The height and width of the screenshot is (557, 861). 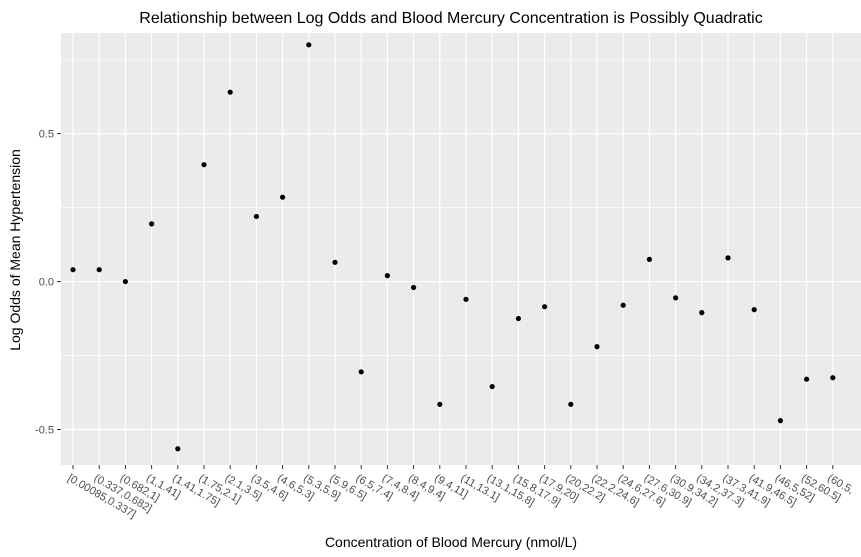 What do you see at coordinates (15, 250) in the screenshot?
I see `y-axis-title: Log Odds of Mean Hypertension` at bounding box center [15, 250].